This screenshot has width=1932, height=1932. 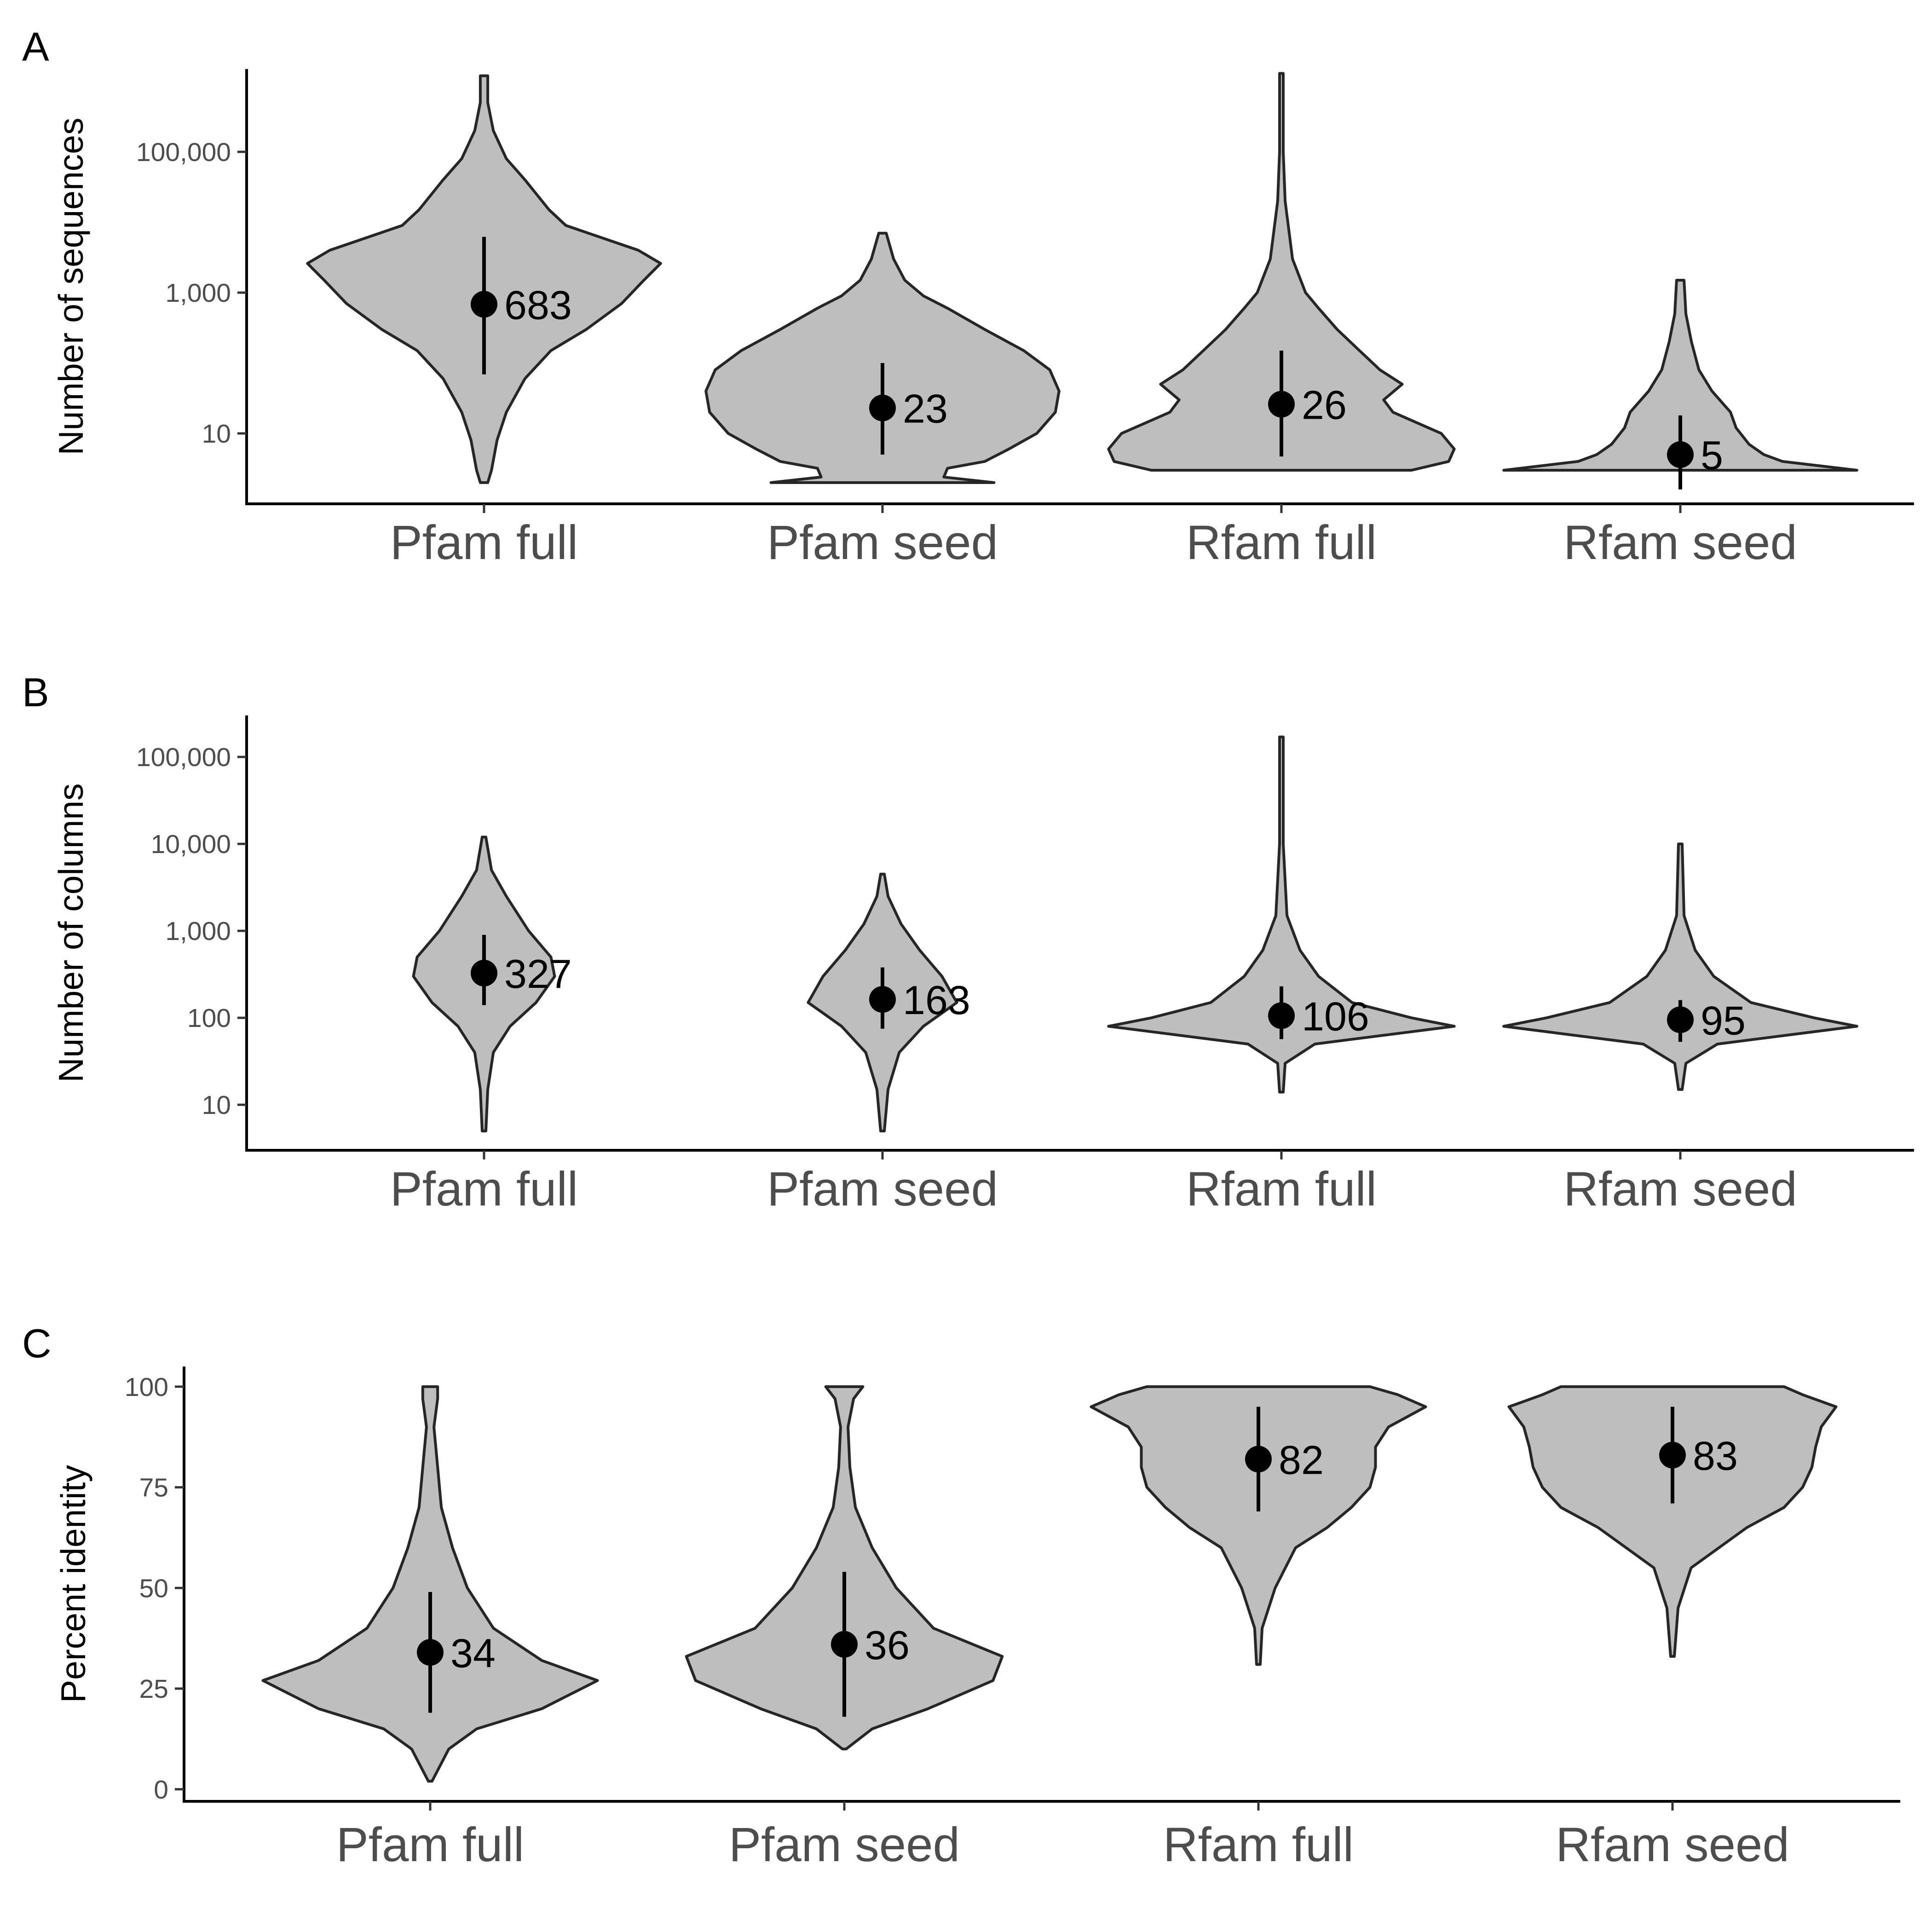 I want to click on y-tick-label: 10,000, so click(x=191, y=845).